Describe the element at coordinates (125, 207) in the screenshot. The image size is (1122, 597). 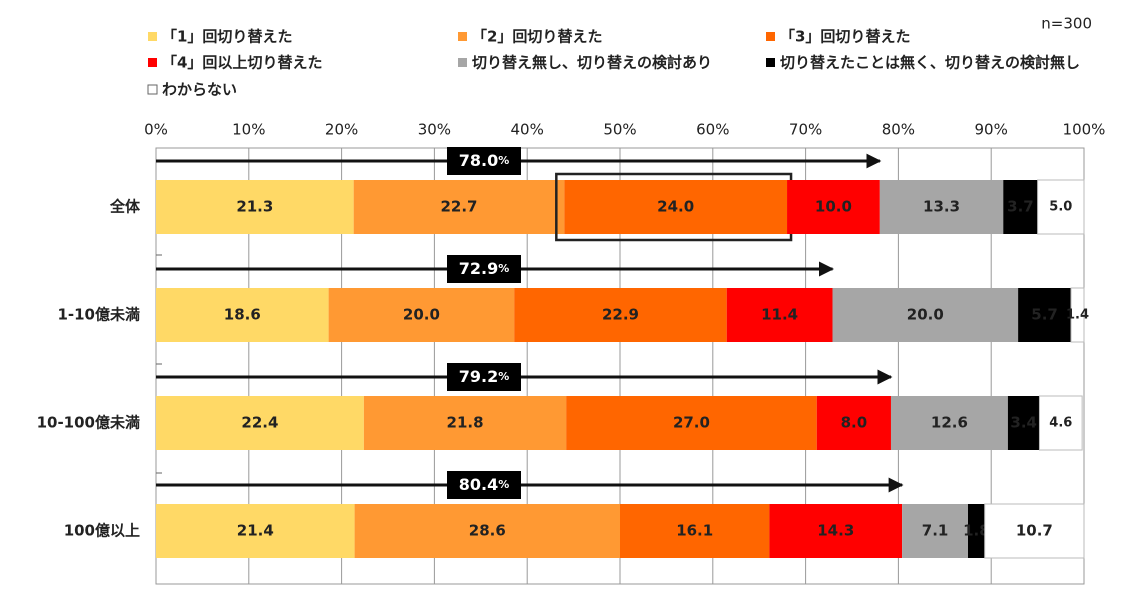
I see `category-label: 全体` at that location.